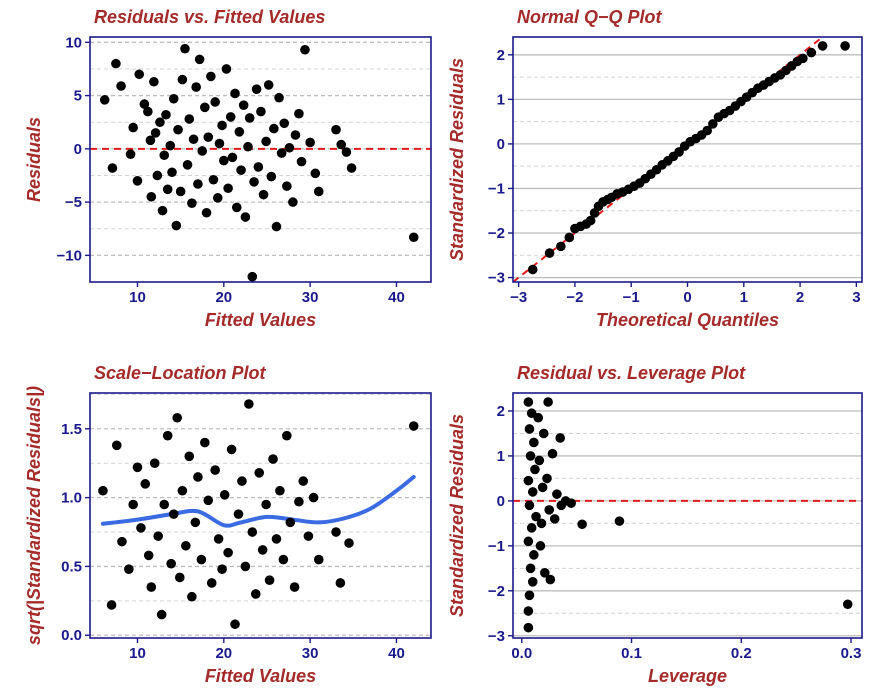  What do you see at coordinates (687, 515) in the screenshot?
I see `residual-vs-leverage-frame` at bounding box center [687, 515].